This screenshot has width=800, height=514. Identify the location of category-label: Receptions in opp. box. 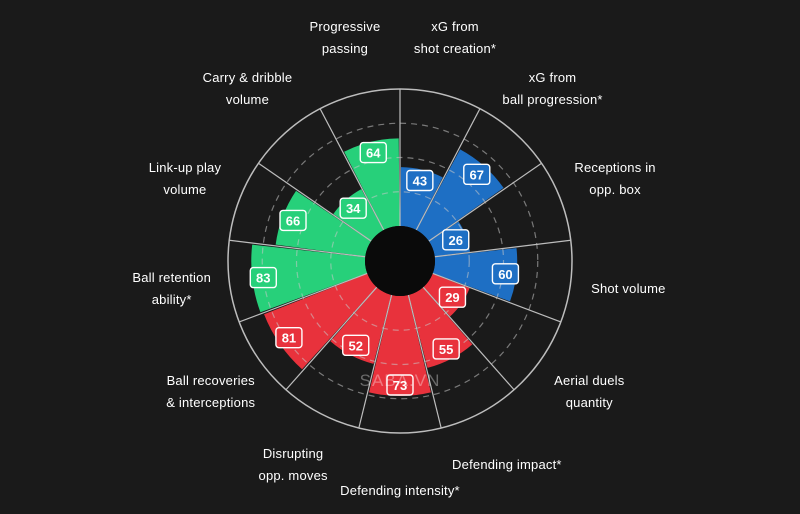
(615, 179).